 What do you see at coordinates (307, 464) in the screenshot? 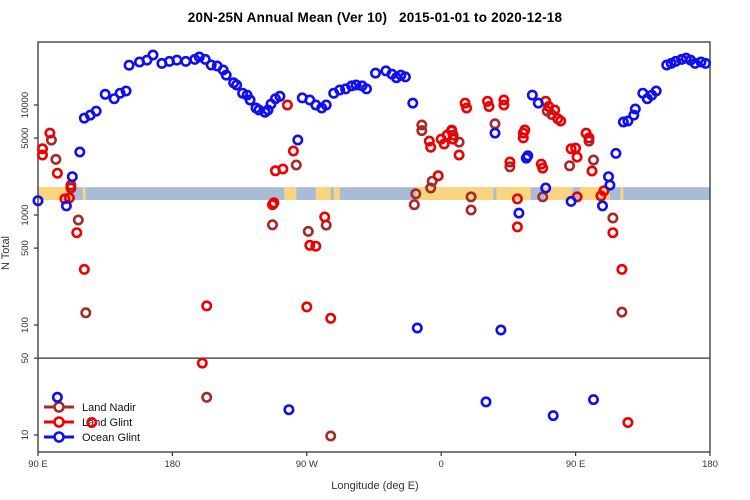
I see `x-tick-label: 90 W` at bounding box center [307, 464].